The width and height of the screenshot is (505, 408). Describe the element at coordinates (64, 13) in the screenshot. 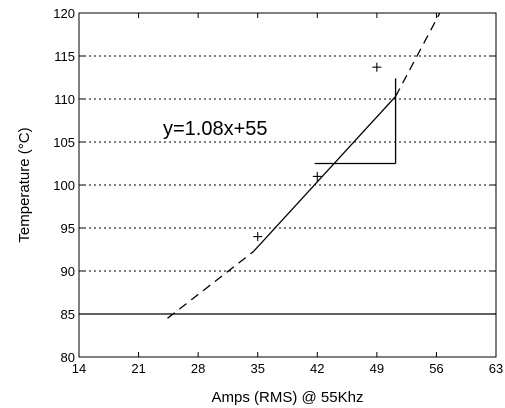

I see `y-tick-label-120: 120` at that location.